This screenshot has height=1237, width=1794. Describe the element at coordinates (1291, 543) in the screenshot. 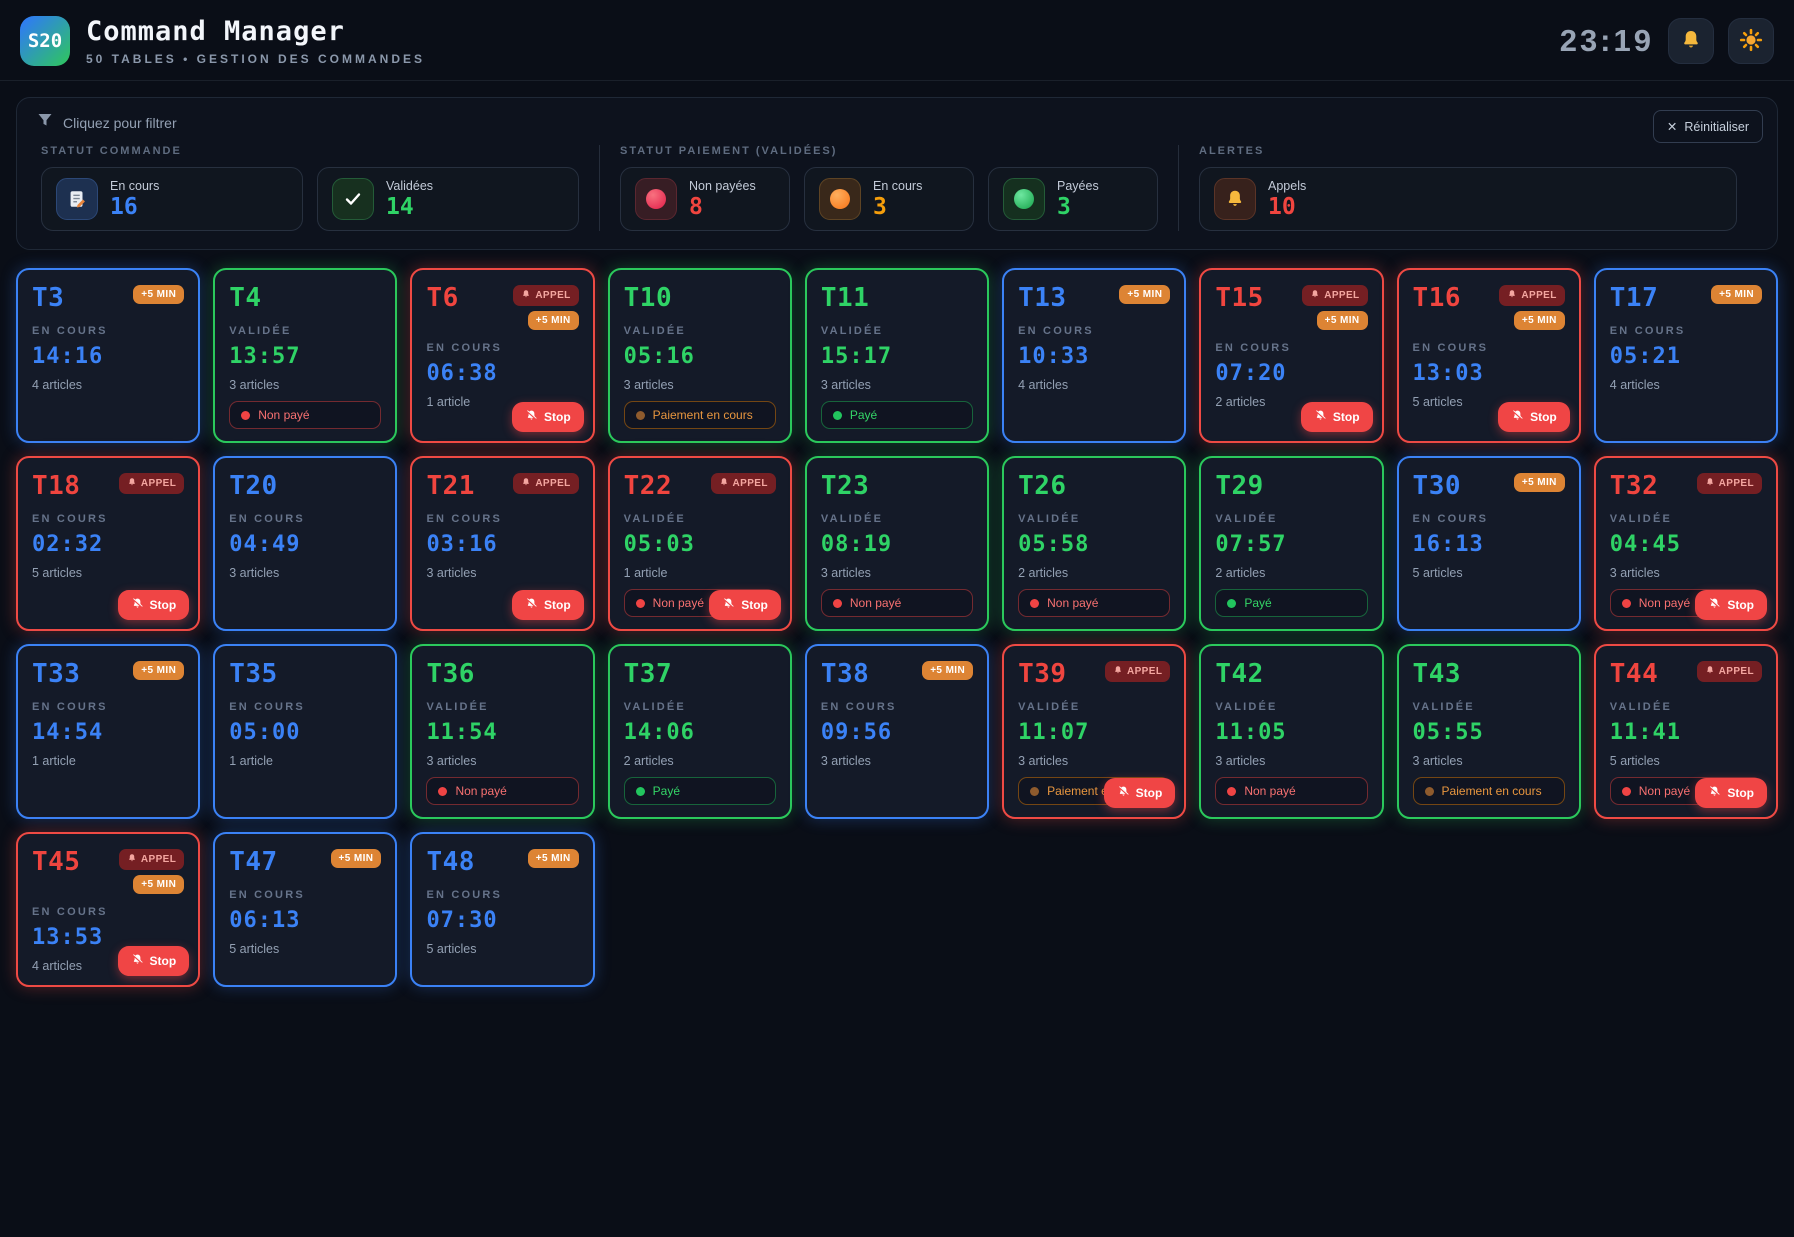

I see `table-card-t29: T29 VALIDÉE 07:57 2 articles Payé` at that location.